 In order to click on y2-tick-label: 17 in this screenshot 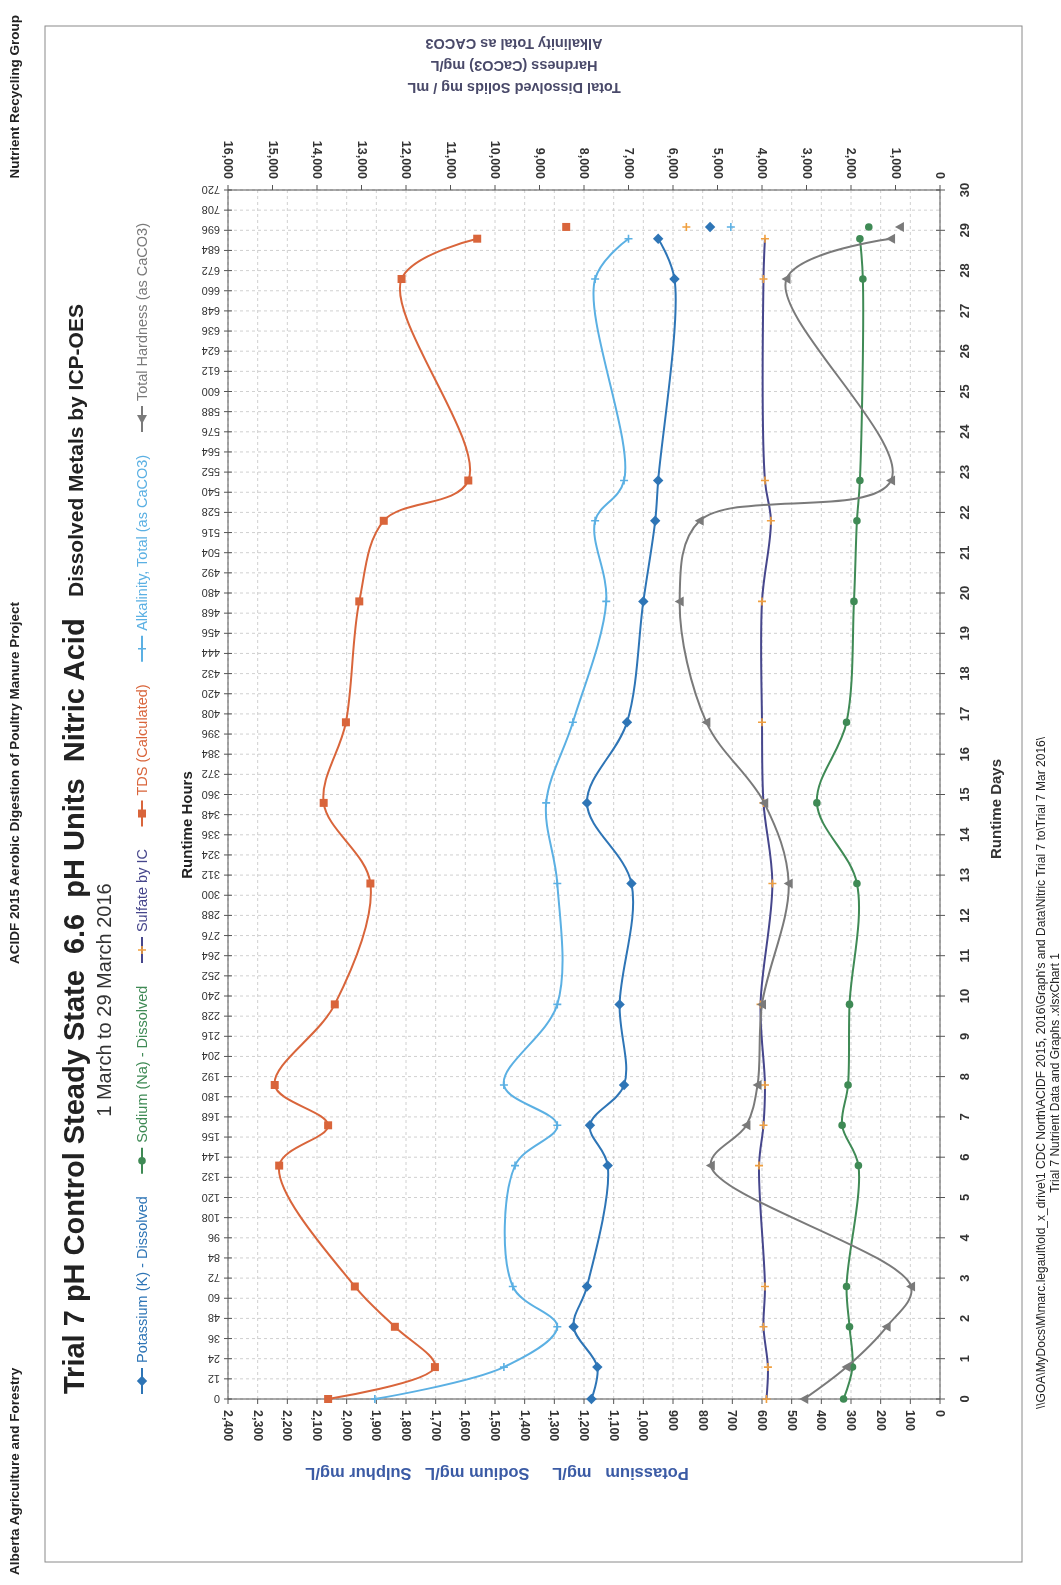, I will do `click(964, 714)`.